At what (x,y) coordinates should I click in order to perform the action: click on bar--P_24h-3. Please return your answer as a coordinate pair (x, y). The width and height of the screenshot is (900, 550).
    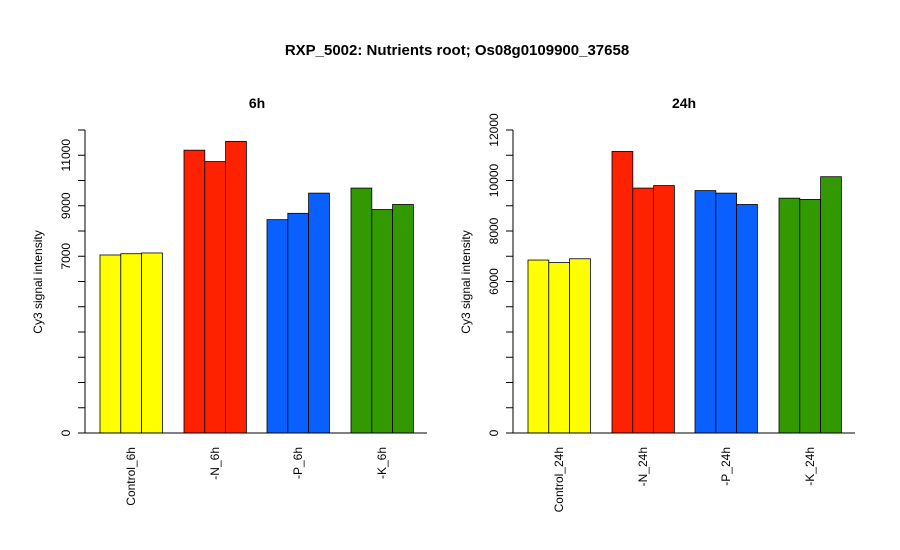
    Looking at the image, I should click on (747, 319).